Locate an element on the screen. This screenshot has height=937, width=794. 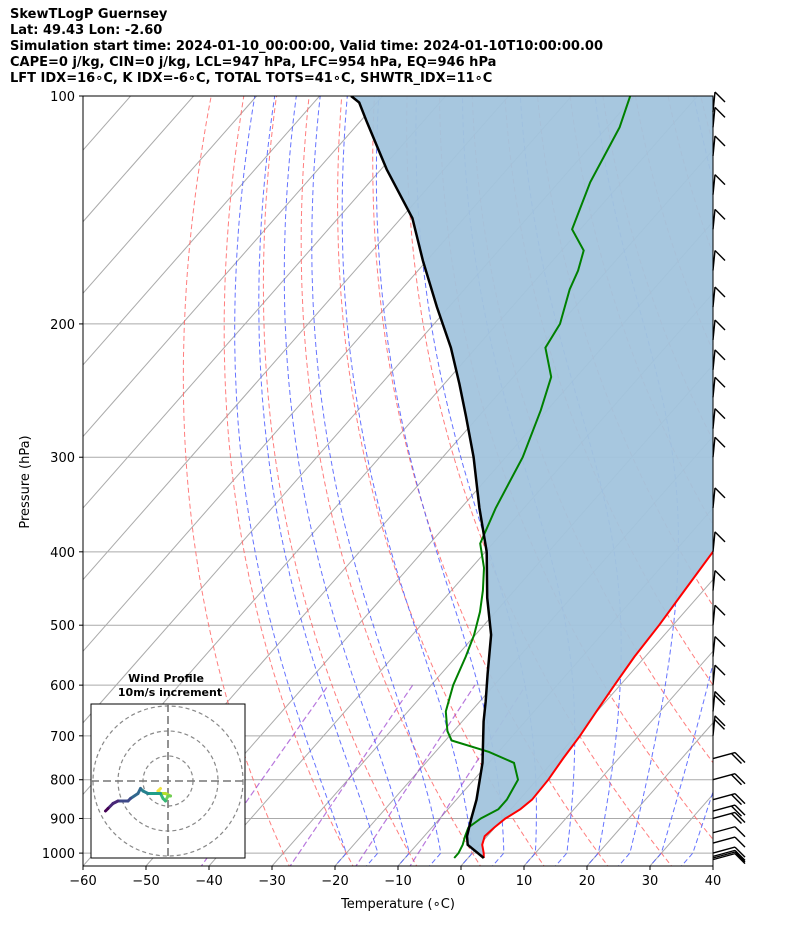
x-tick-label: 0 is located at coordinates (461, 881).